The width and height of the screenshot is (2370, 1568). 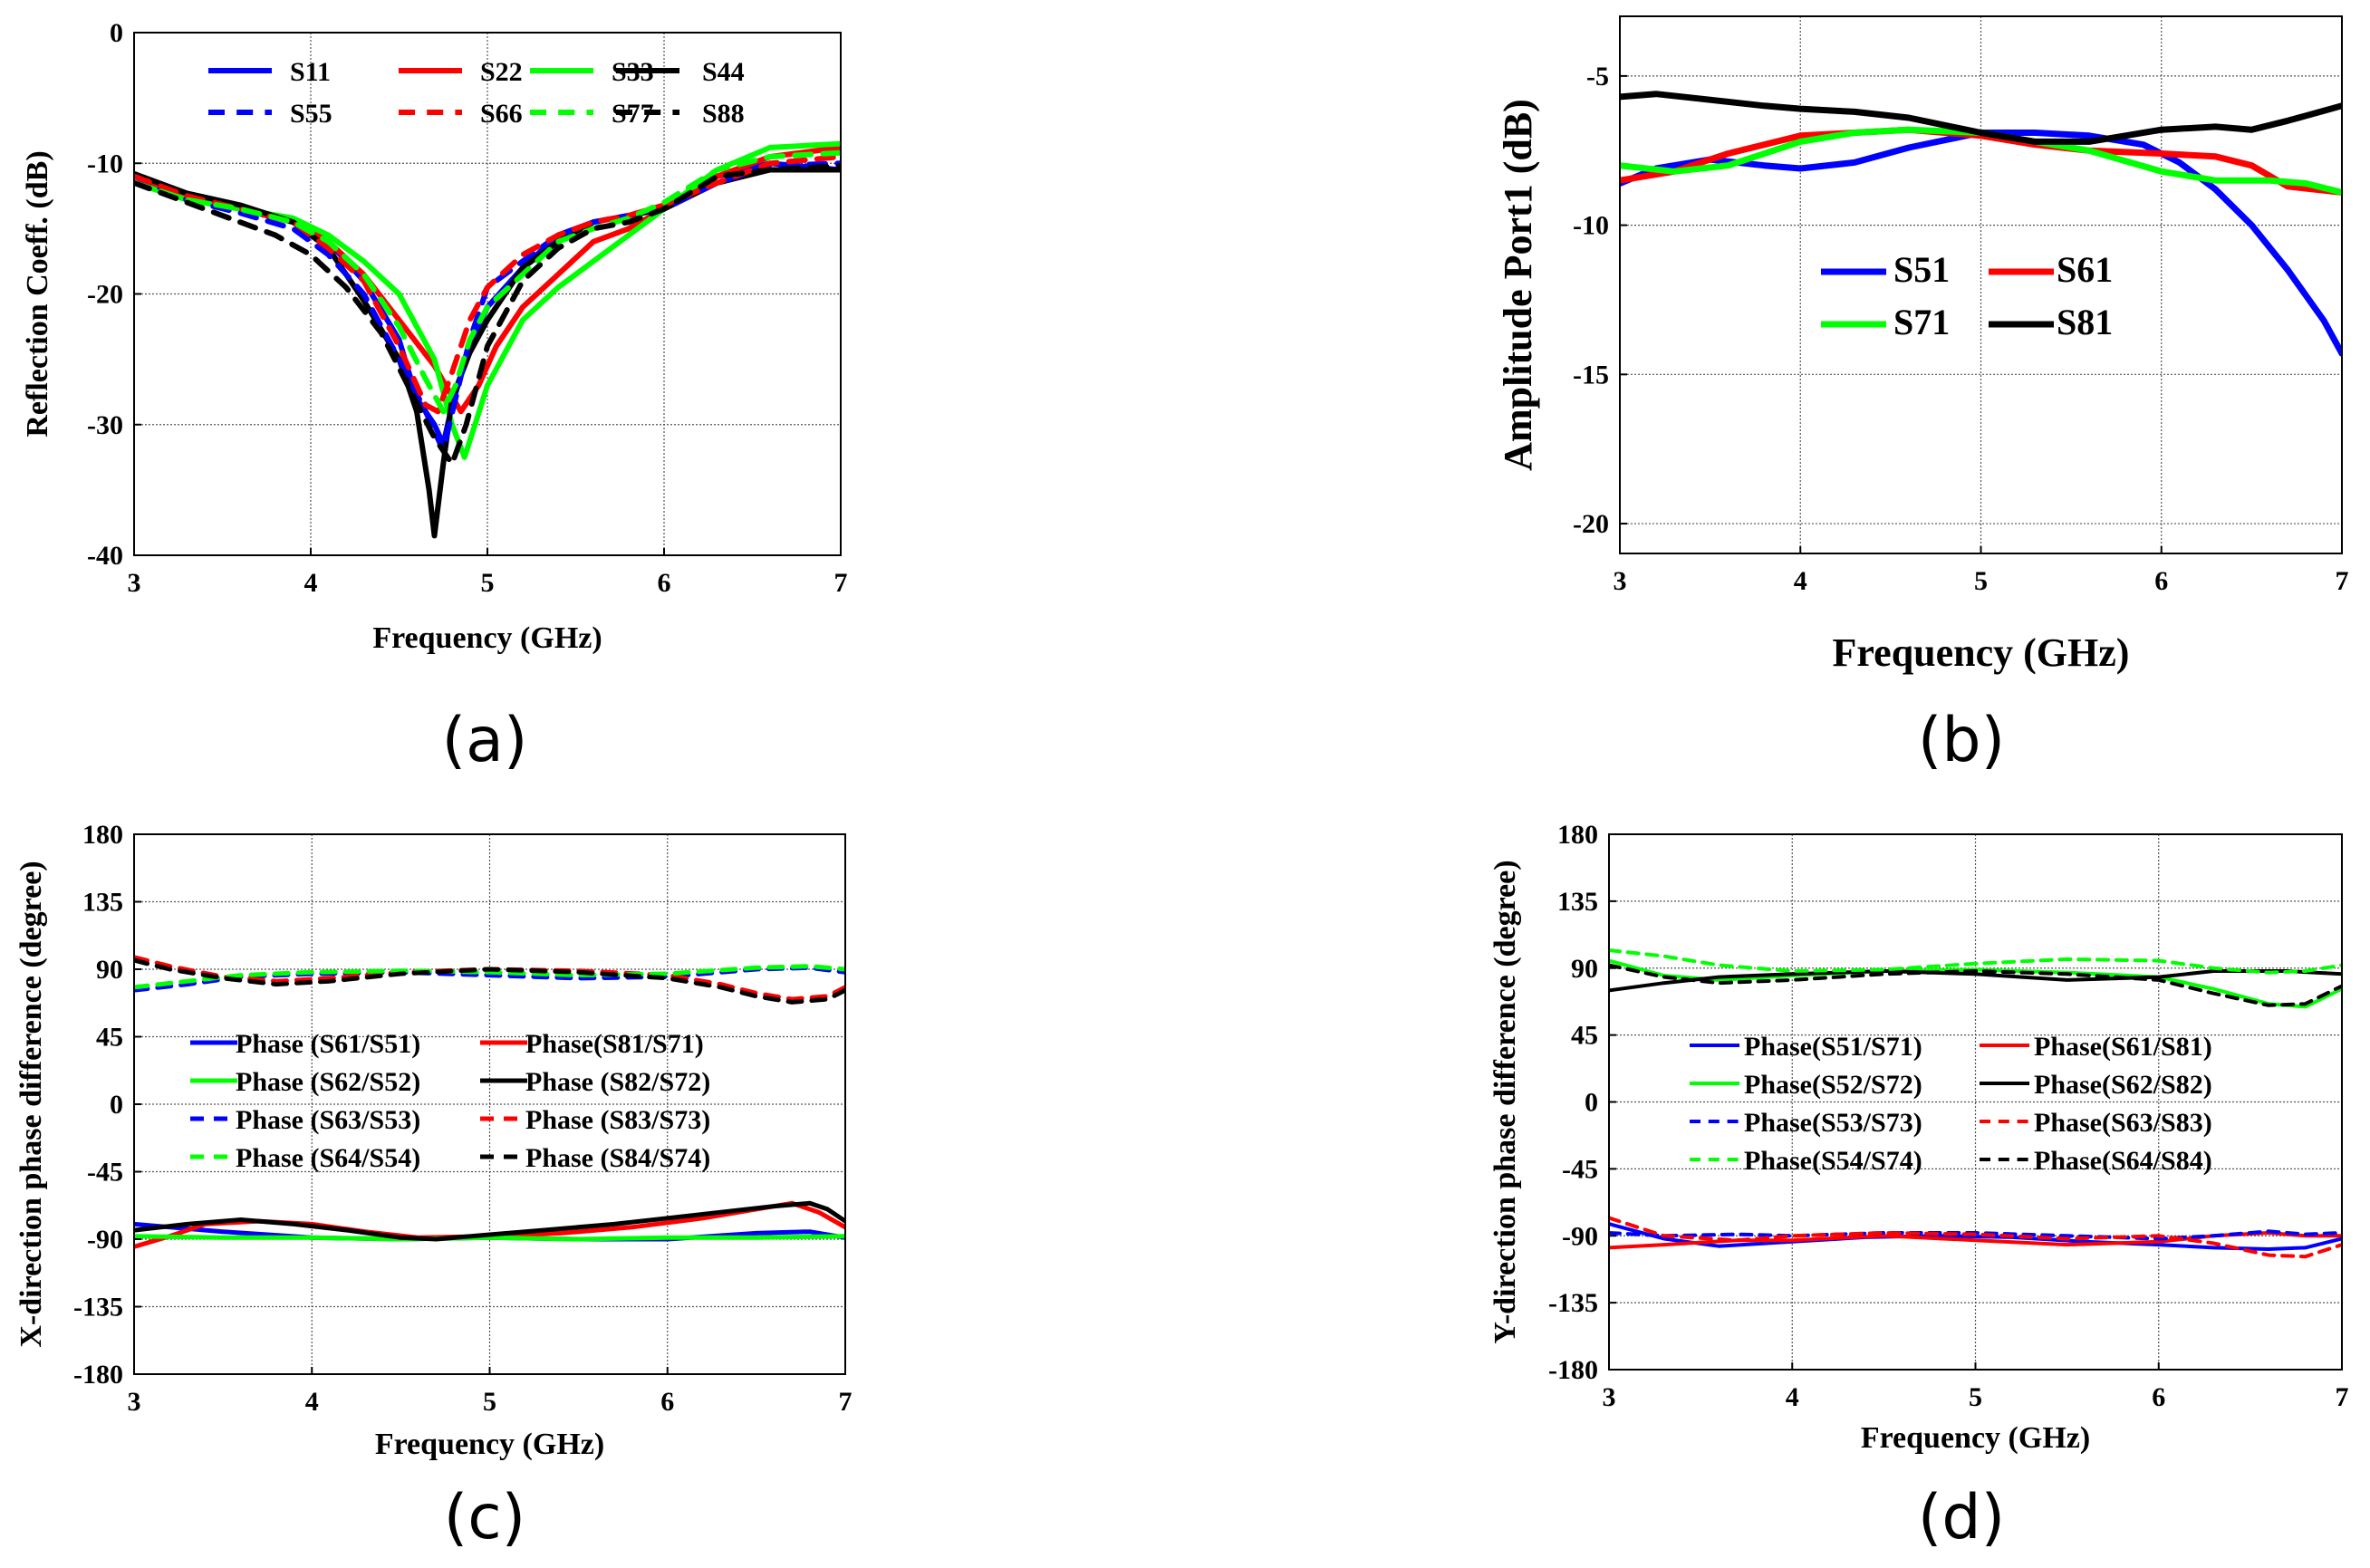 What do you see at coordinates (1573, 1303) in the screenshot?
I see `y-tick-label: -135` at bounding box center [1573, 1303].